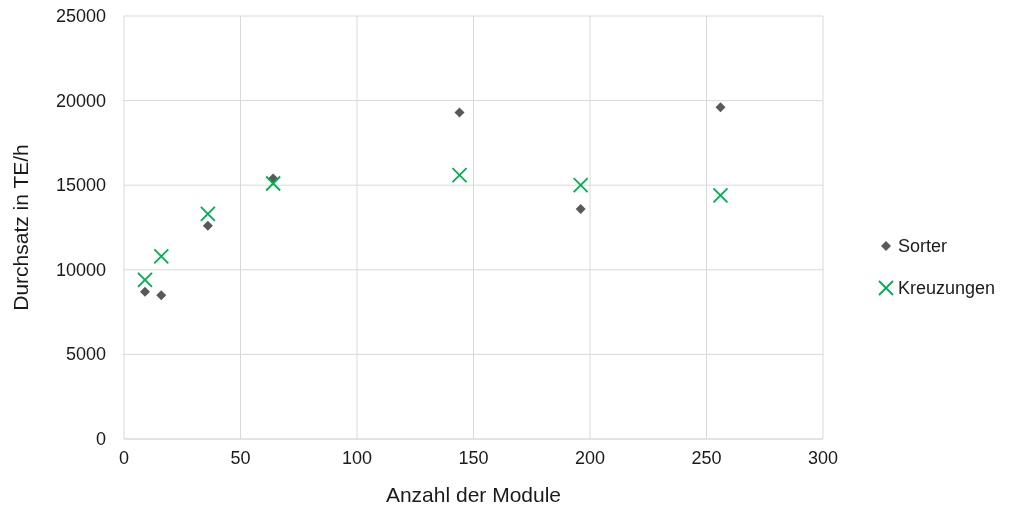 This screenshot has height=515, width=1023. What do you see at coordinates (357, 458) in the screenshot?
I see `x-tick-label: 100` at bounding box center [357, 458].